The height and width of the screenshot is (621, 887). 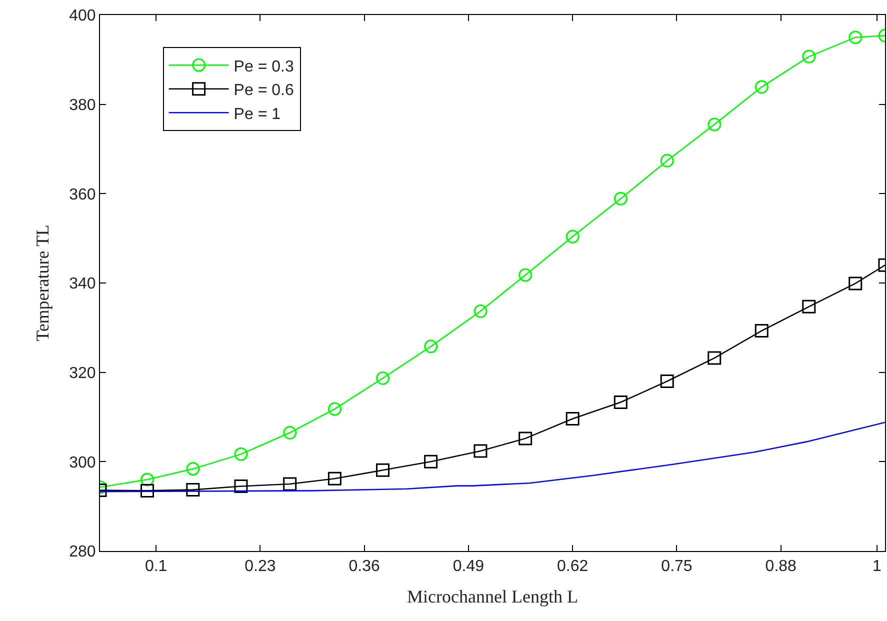 What do you see at coordinates (82, 373) in the screenshot?
I see `y-tick-label: 320` at bounding box center [82, 373].